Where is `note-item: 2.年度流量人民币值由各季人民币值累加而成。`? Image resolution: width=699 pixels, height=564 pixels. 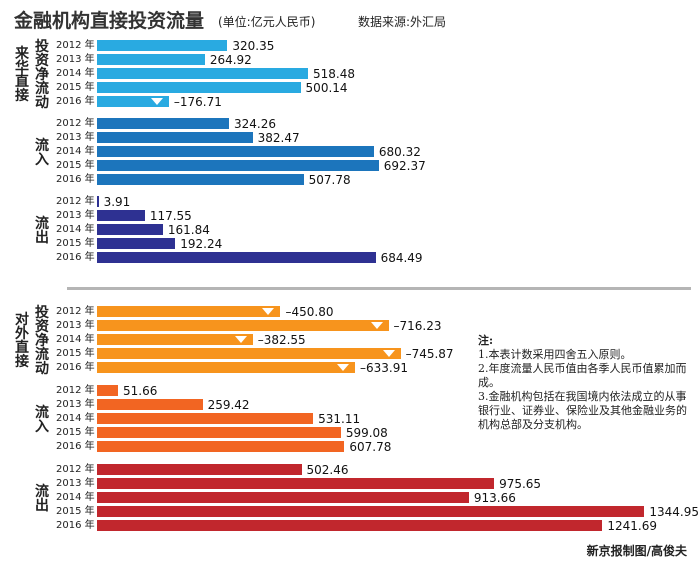
note-item: 2.年度流量人民币值由各季人民币值累加而成。 is located at coordinates (582, 375).